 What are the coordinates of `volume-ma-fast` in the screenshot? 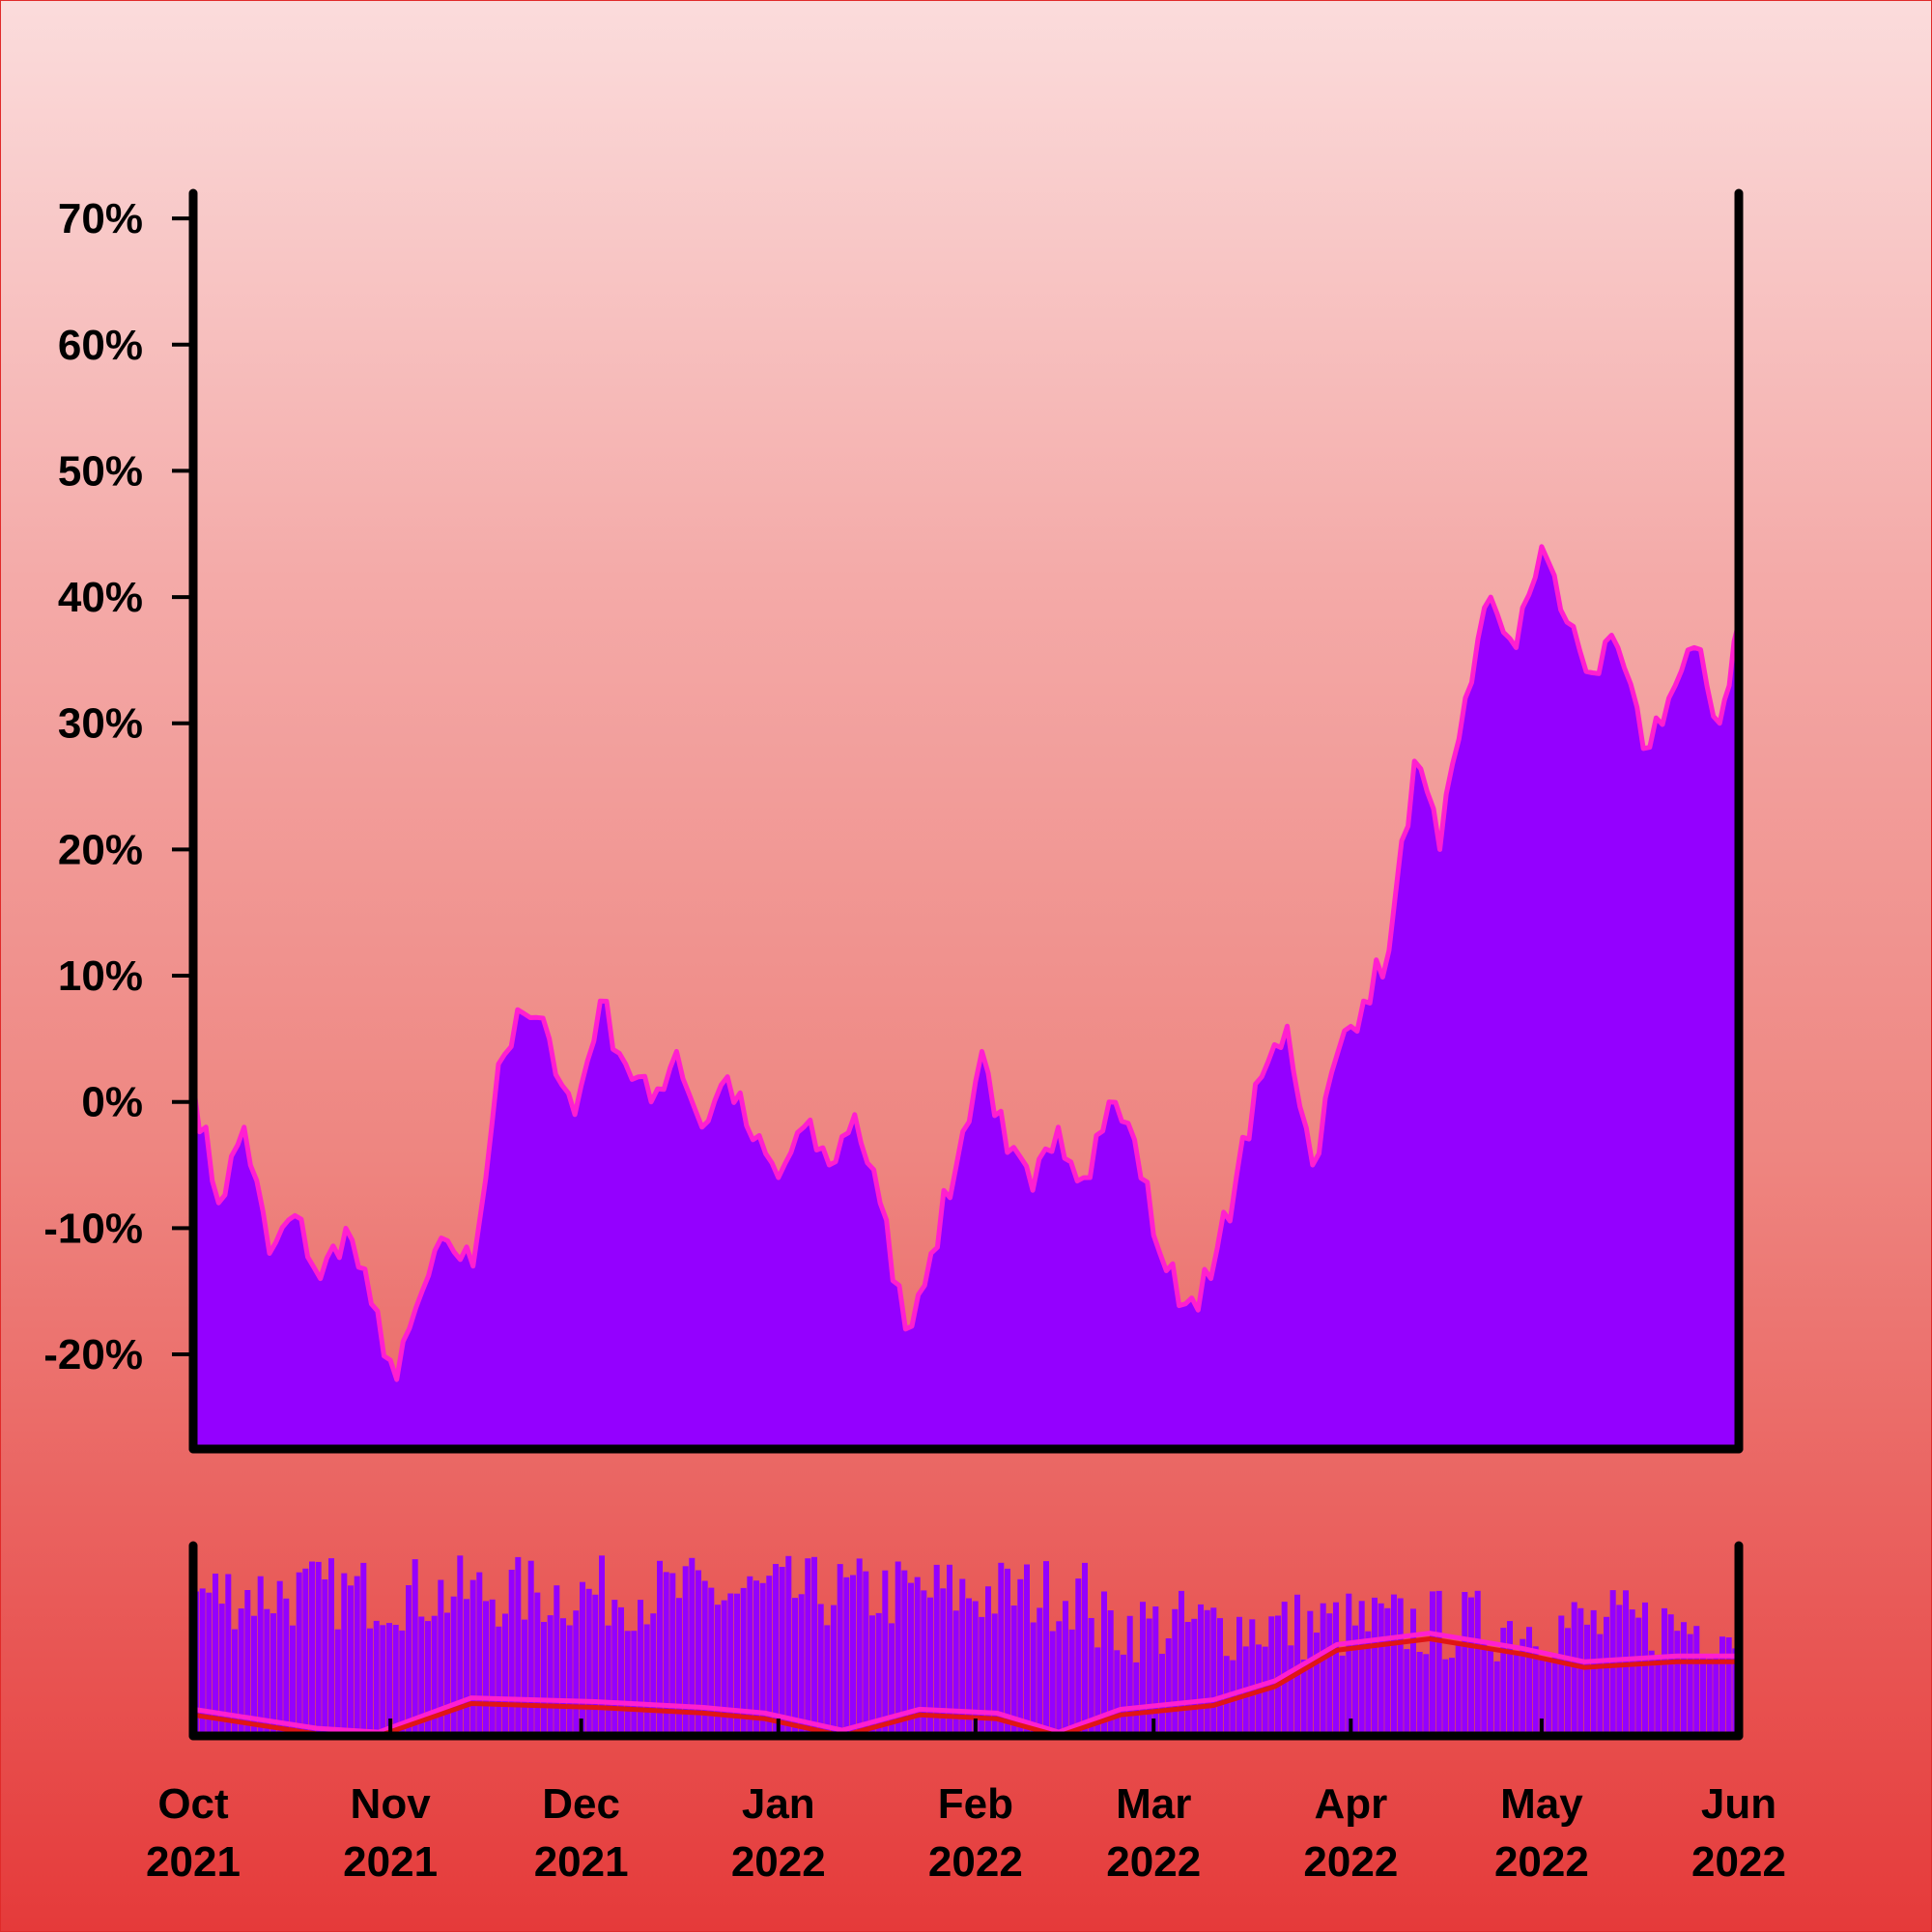 It's located at (965, 1683).